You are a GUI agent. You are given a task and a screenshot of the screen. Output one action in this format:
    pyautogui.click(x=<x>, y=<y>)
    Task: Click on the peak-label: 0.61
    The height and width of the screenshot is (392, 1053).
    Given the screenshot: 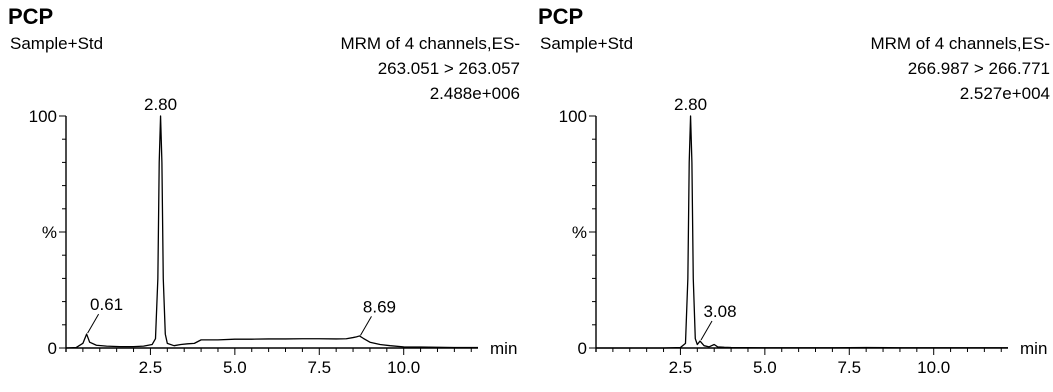 What is the action you would take?
    pyautogui.click(x=106, y=304)
    